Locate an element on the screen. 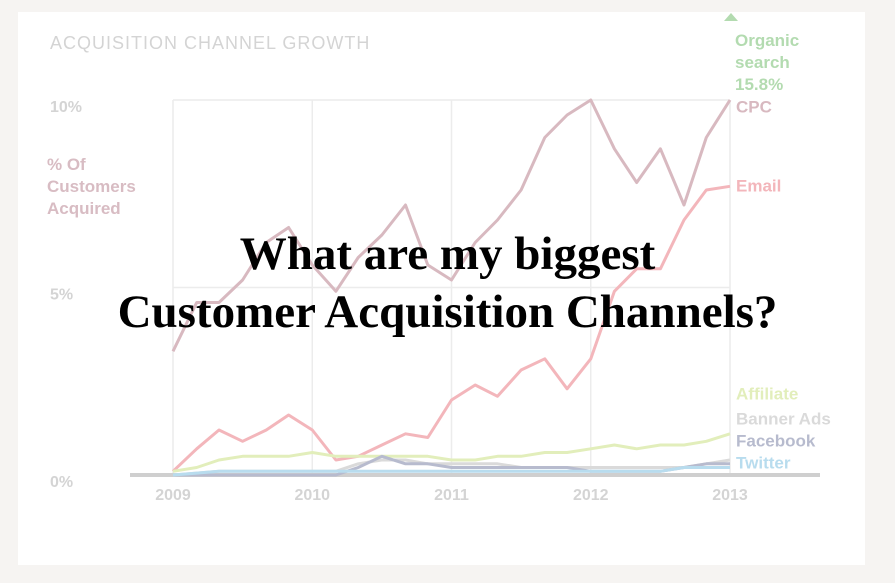 This screenshot has height=583, width=895. offscale-value-label: 15.8% is located at coordinates (759, 84).